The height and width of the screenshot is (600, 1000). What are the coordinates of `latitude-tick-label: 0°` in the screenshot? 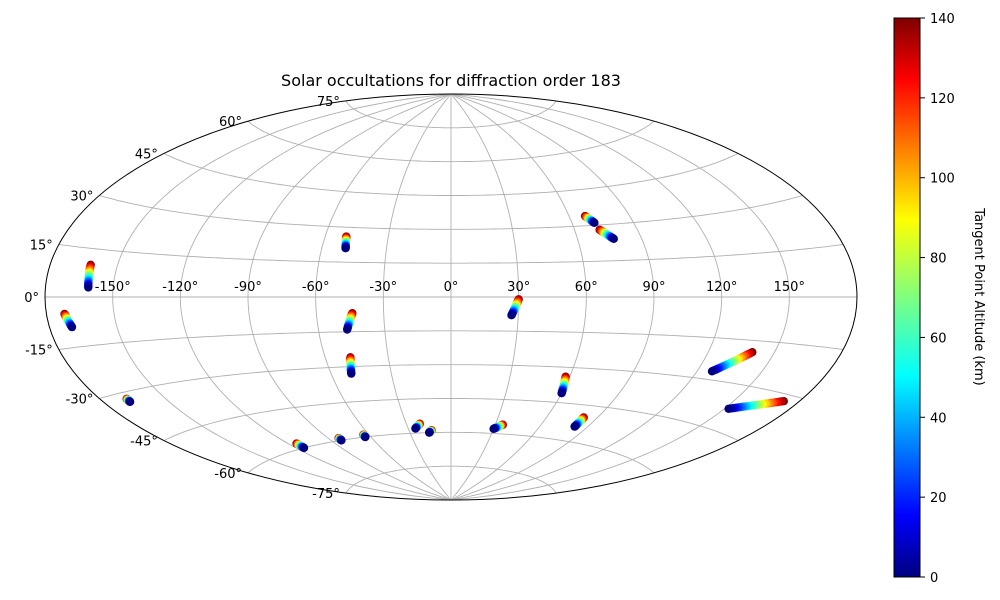 It's located at (31, 298).